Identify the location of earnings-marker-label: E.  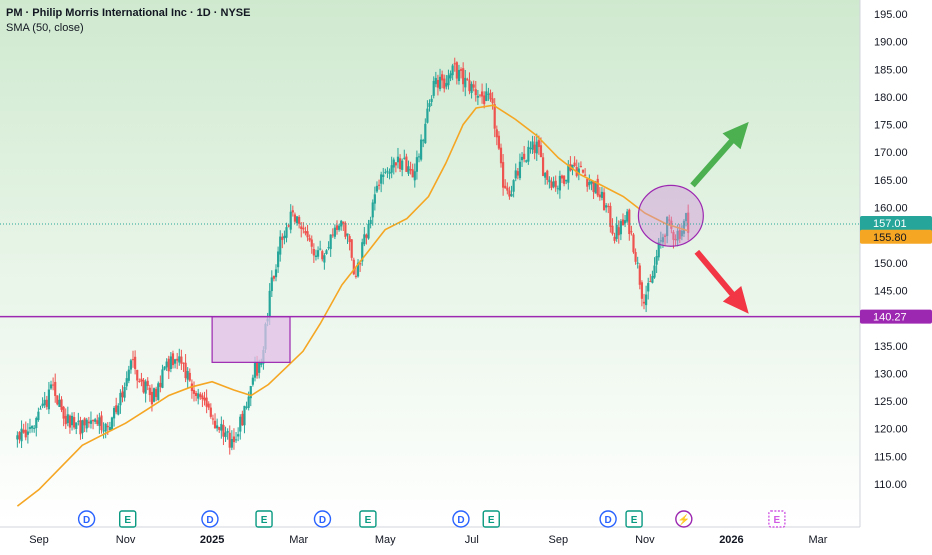
(368, 520).